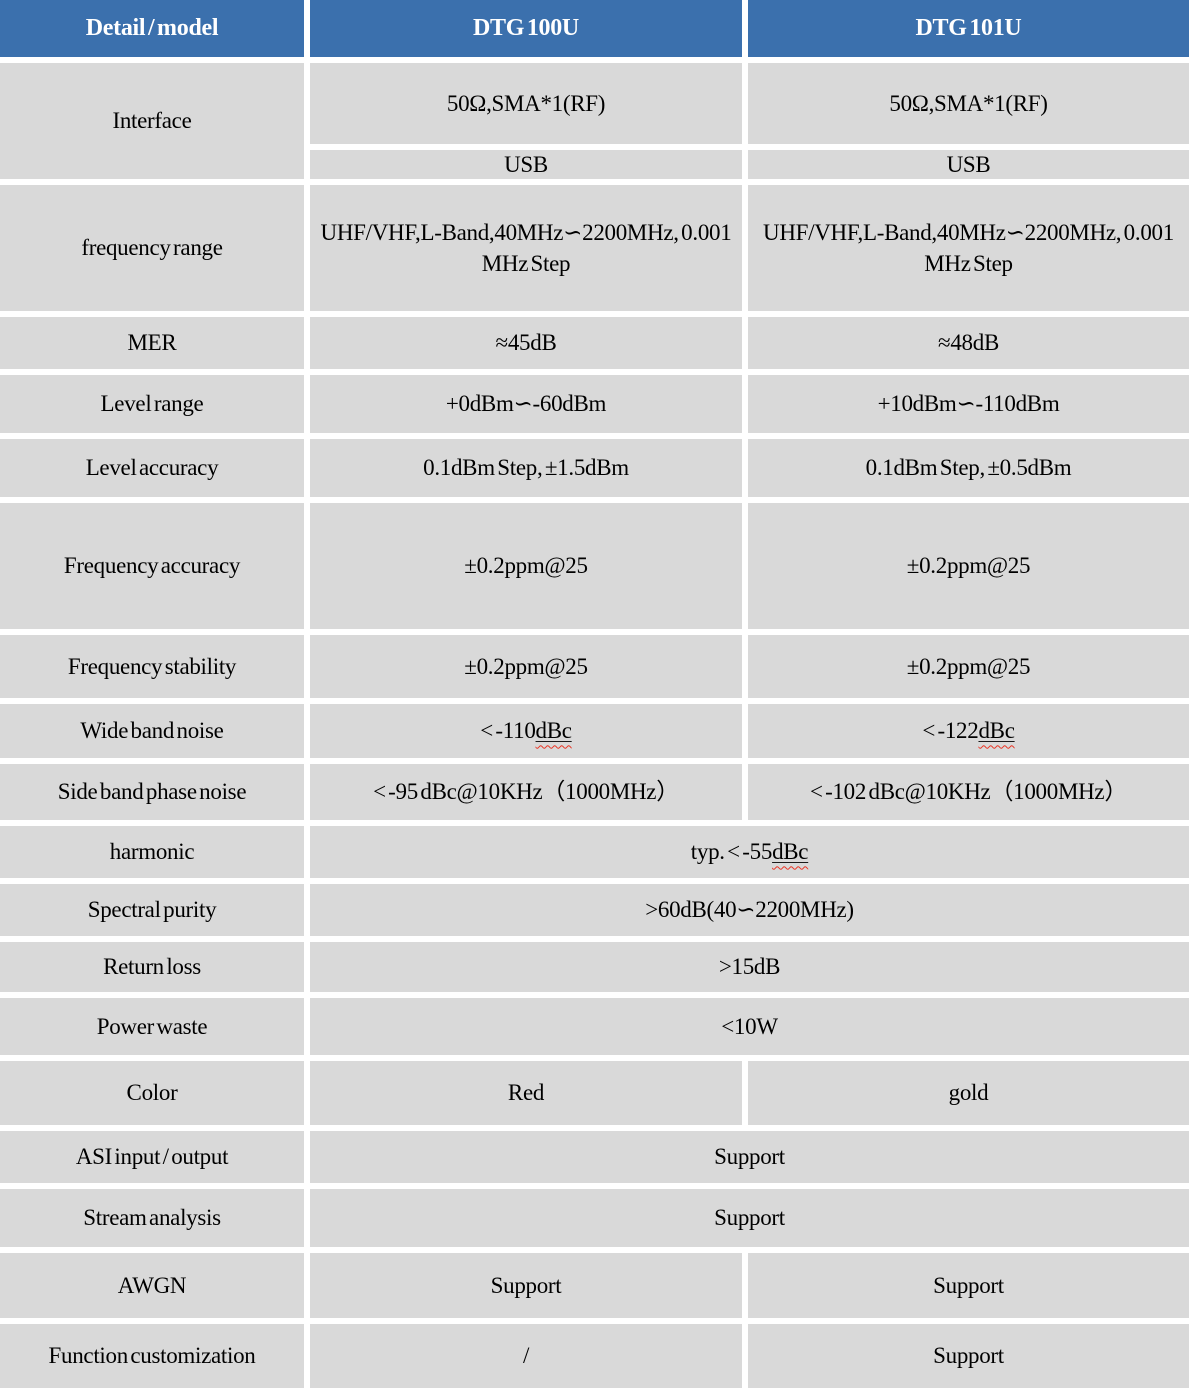 This screenshot has height=1396, width=1189. What do you see at coordinates (152, 731) in the screenshot?
I see `row-wide-band-noise-label: Wide band noise` at bounding box center [152, 731].